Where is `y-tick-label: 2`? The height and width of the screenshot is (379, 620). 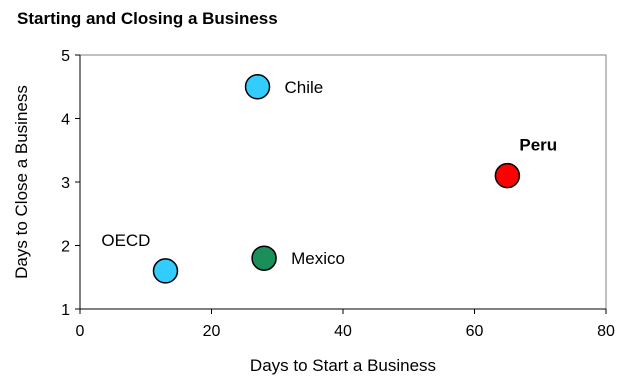 y-tick-label: 2 is located at coordinates (65, 247).